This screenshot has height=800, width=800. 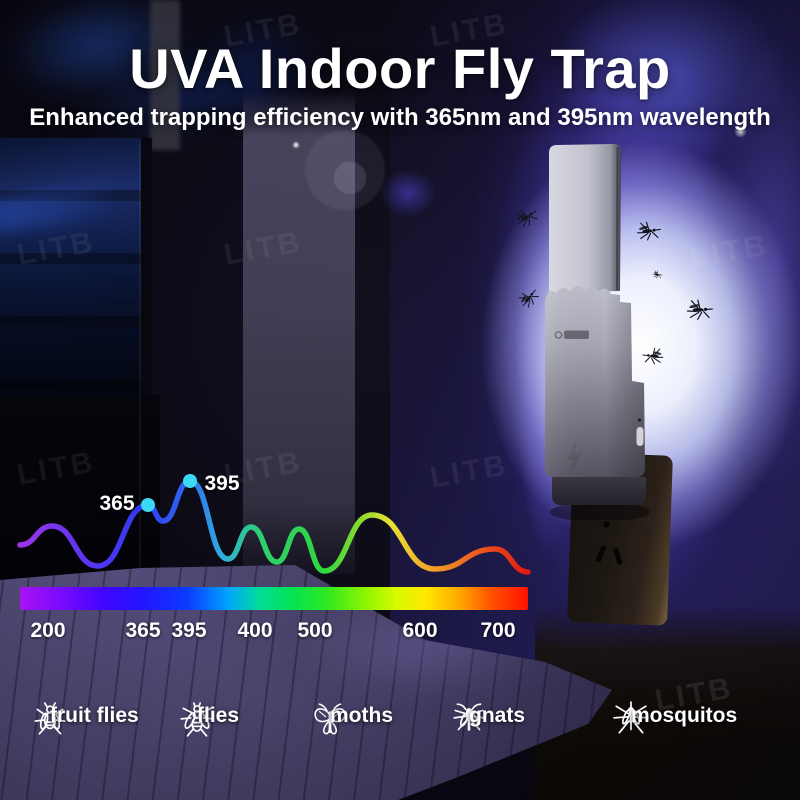 What do you see at coordinates (400, 68) in the screenshot?
I see `page-title: UVA Indoor Fly Trap` at bounding box center [400, 68].